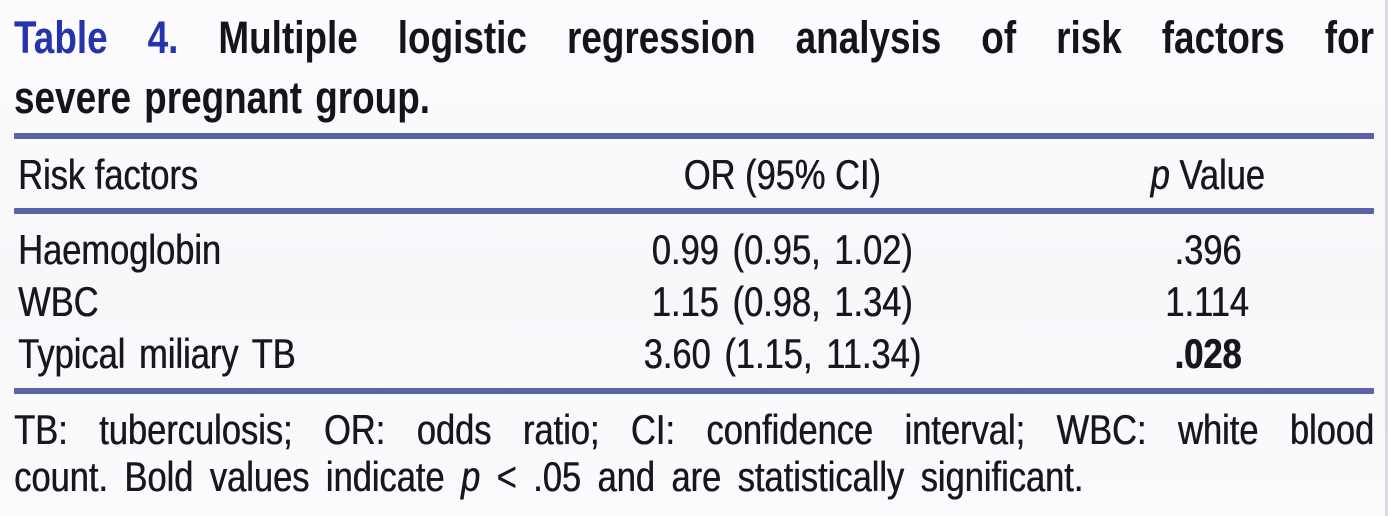 The width and height of the screenshot is (1388, 516). I want to click on table-label: Table 4., so click(96, 37).